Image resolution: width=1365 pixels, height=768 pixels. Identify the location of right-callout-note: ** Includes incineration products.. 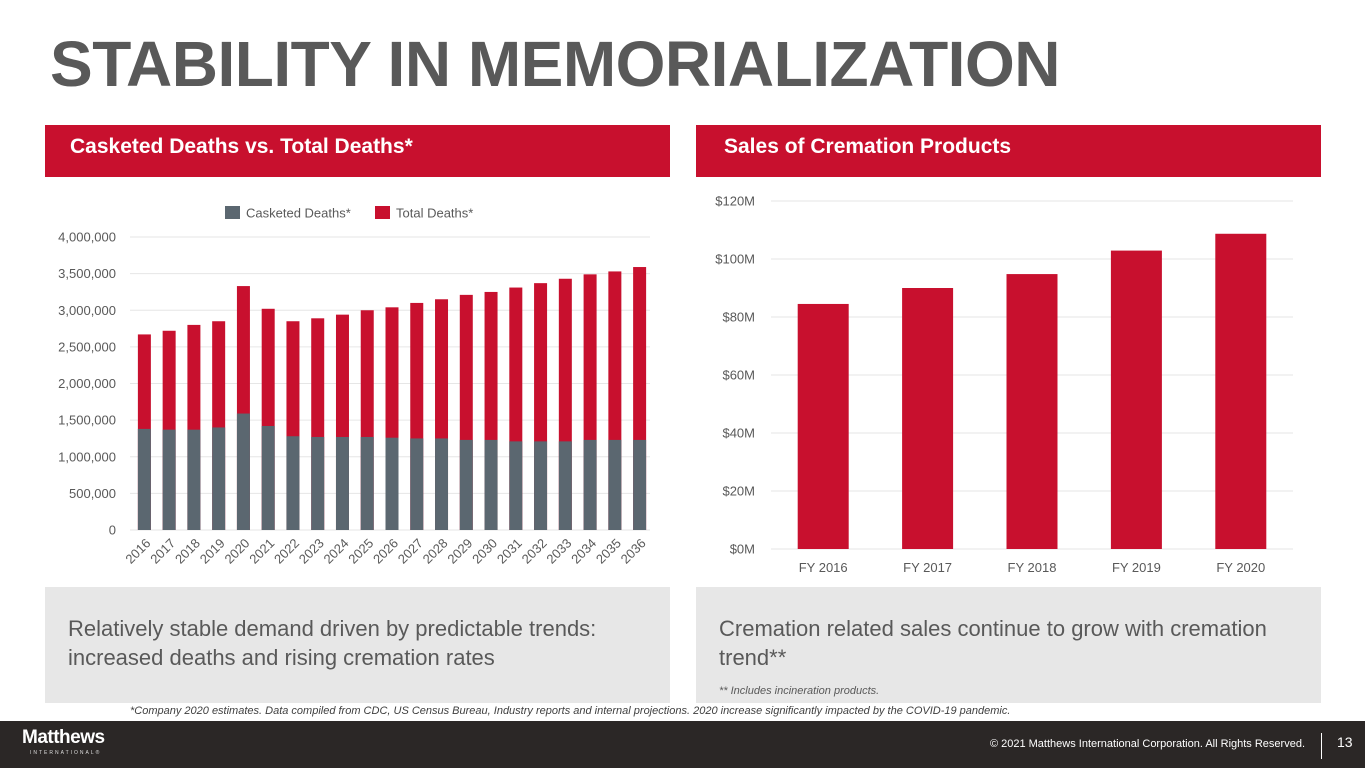
(799, 691).